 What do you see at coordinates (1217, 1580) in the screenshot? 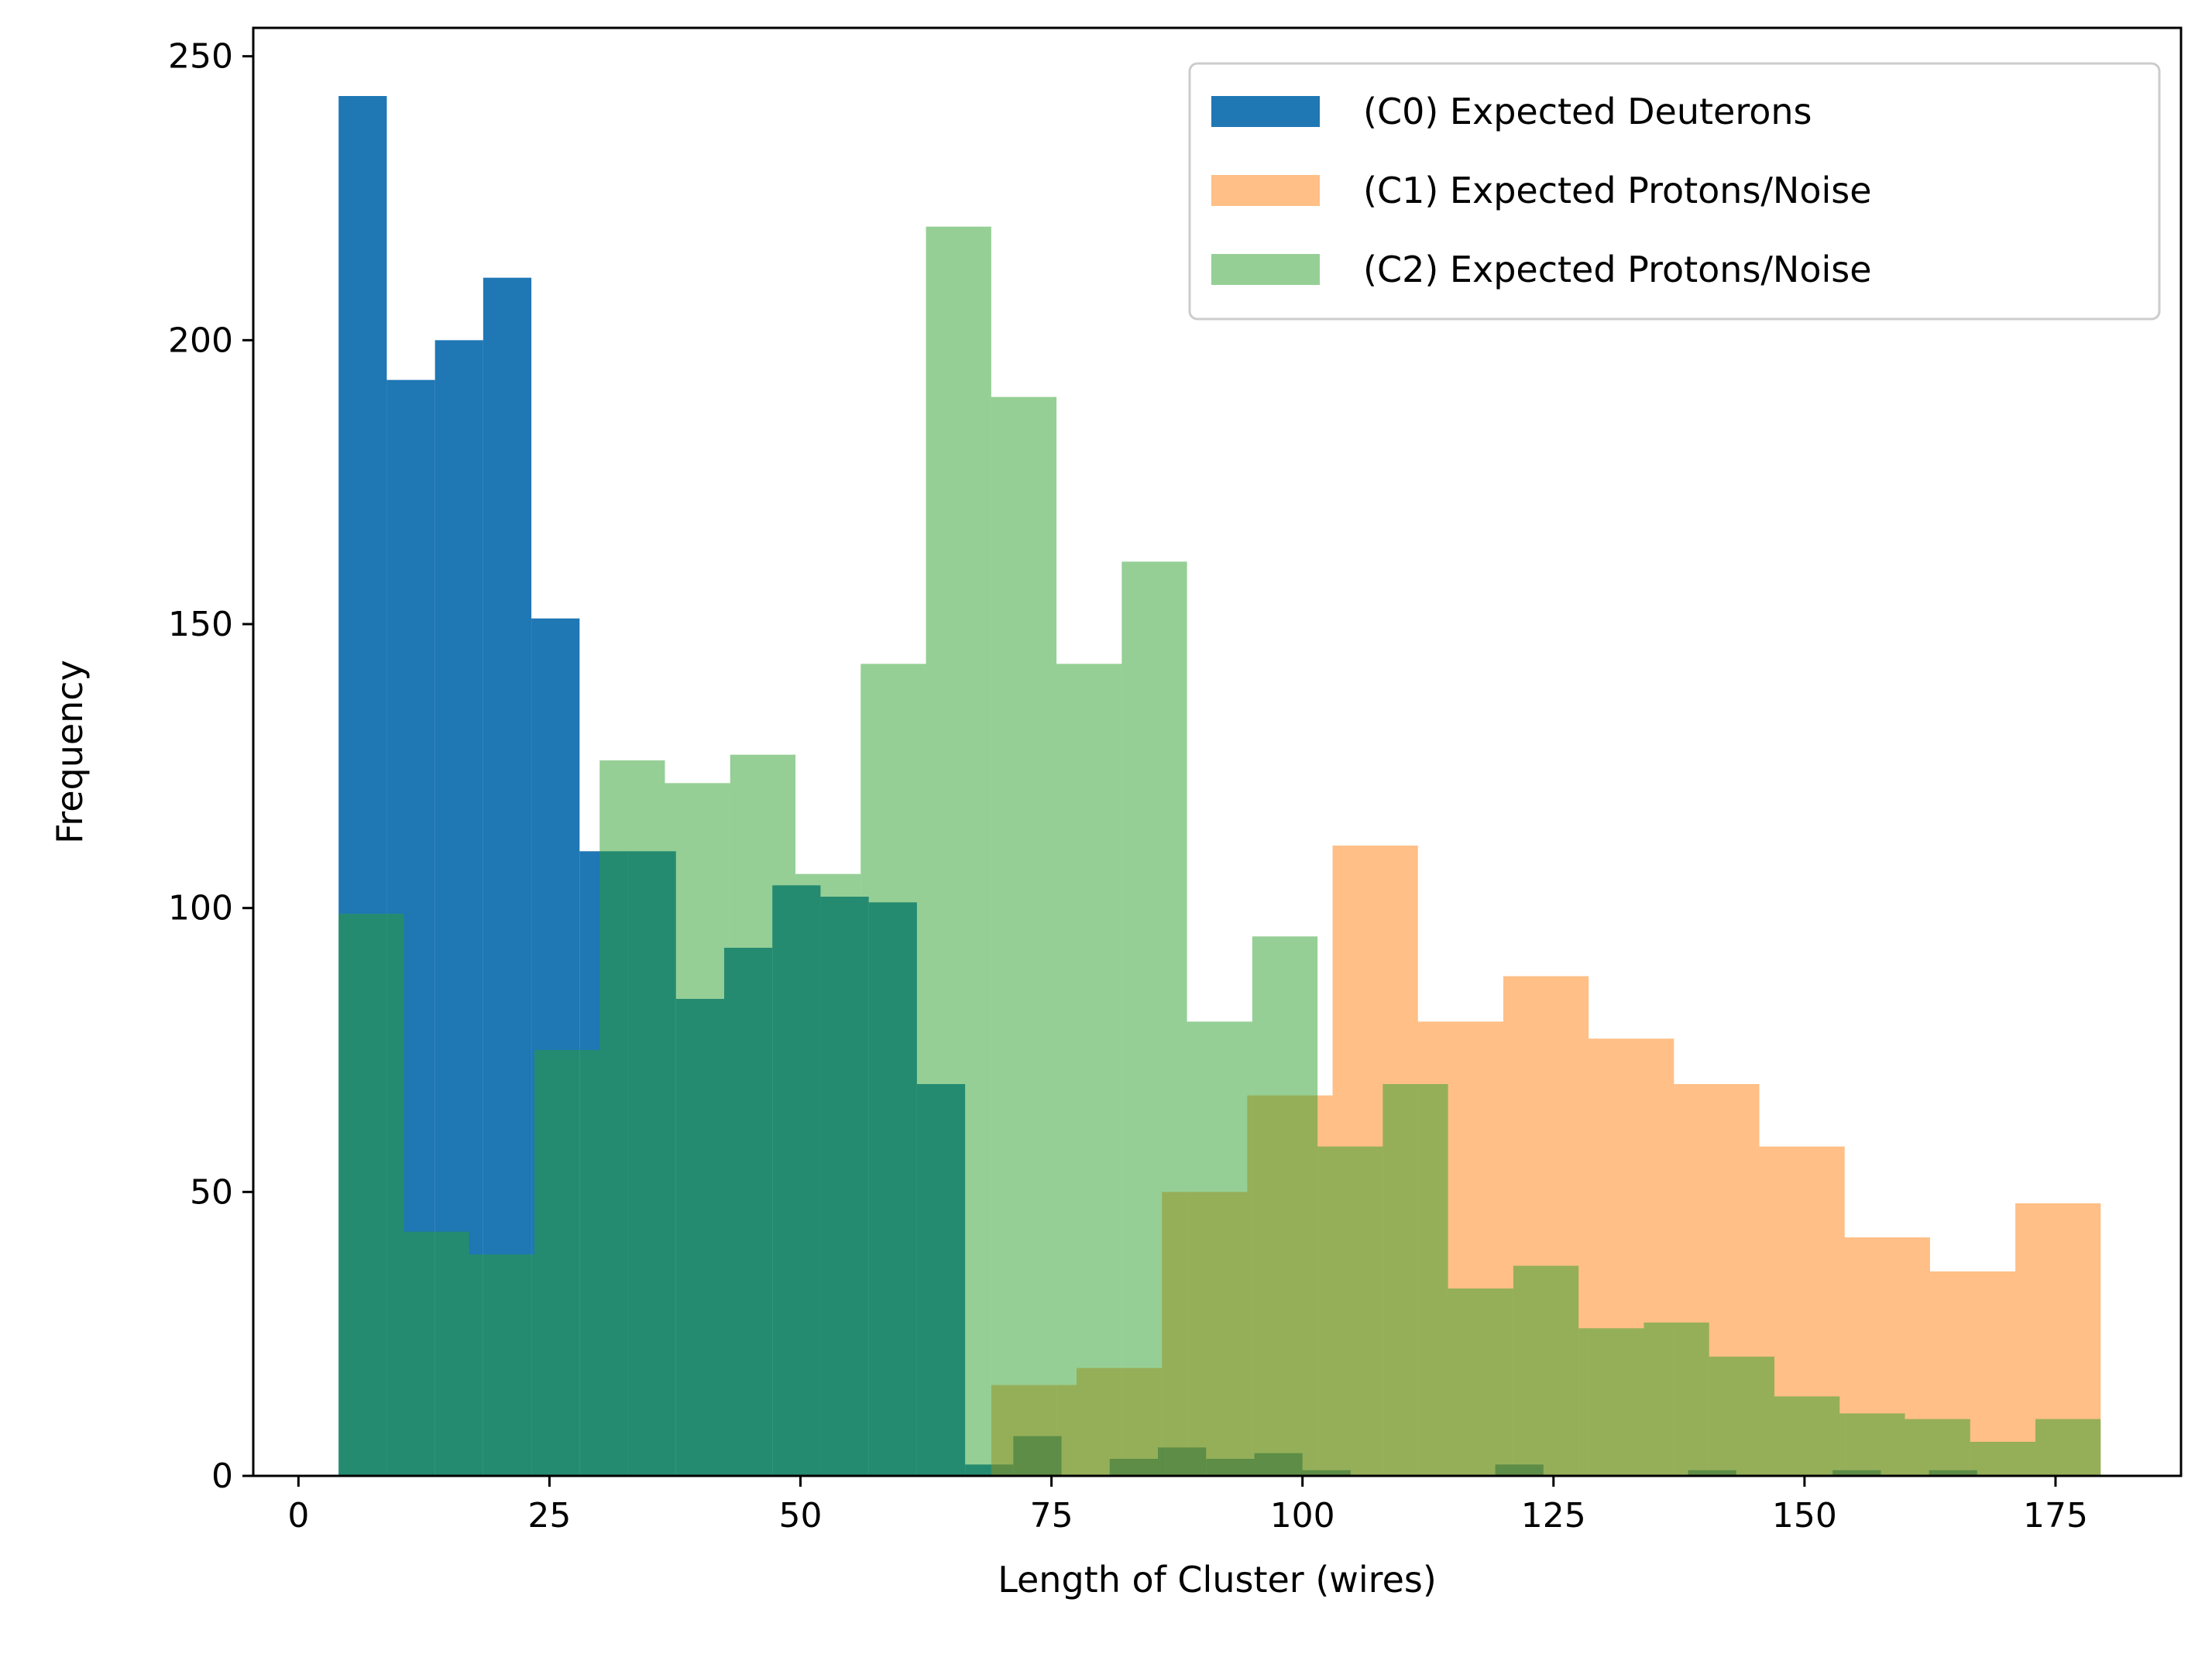
I see `x-axis-title: Length of Cluster (wires)` at bounding box center [1217, 1580].